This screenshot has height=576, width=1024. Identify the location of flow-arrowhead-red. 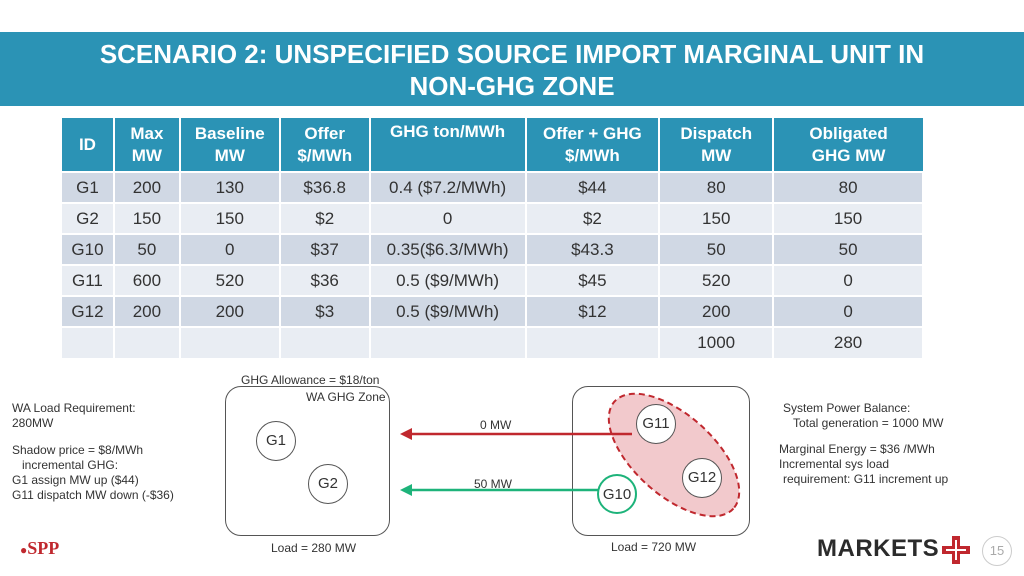
(406, 434).